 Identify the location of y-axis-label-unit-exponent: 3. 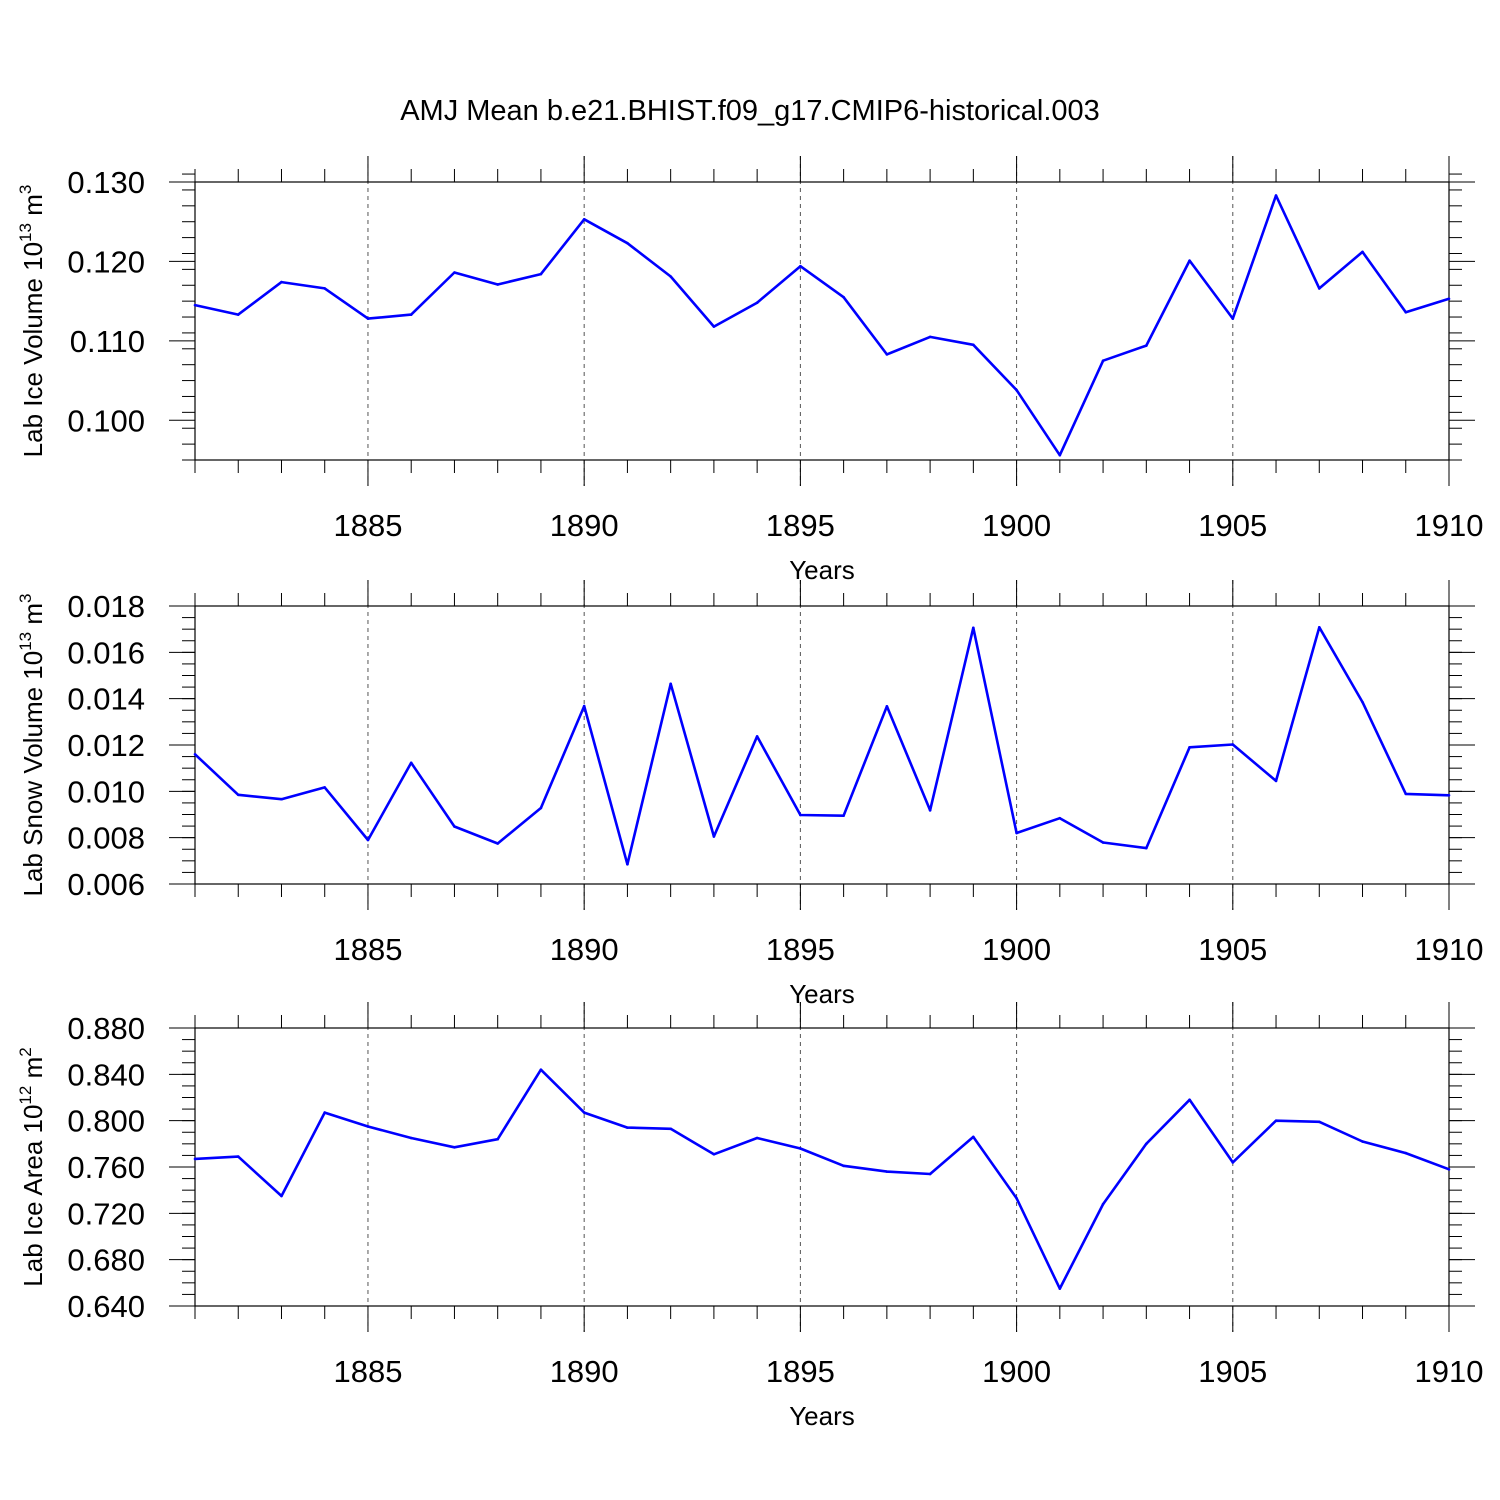
(25, 597).